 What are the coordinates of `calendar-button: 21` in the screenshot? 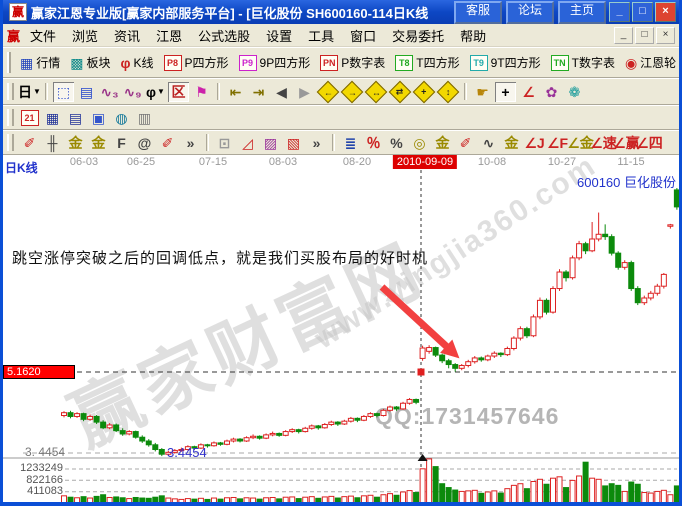 It's located at (29, 118).